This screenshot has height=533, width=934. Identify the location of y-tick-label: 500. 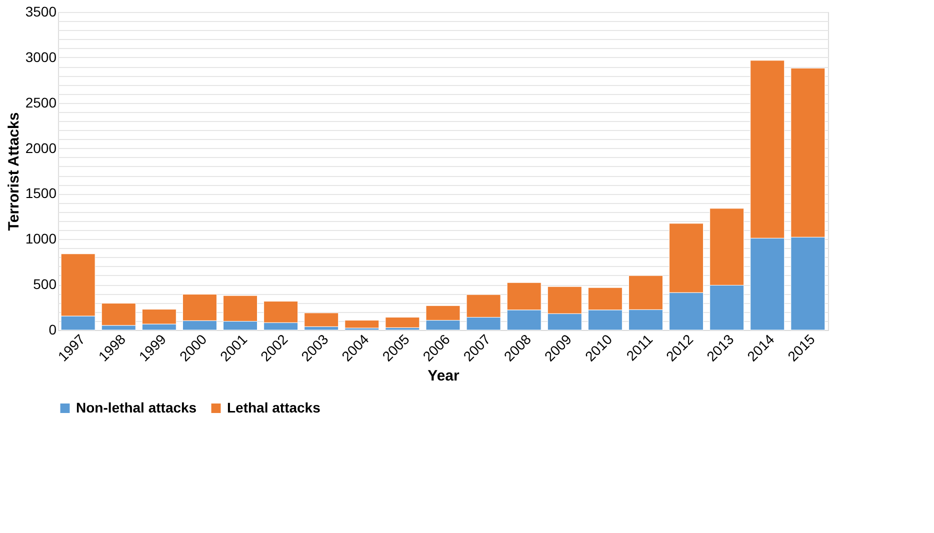
(45, 284).